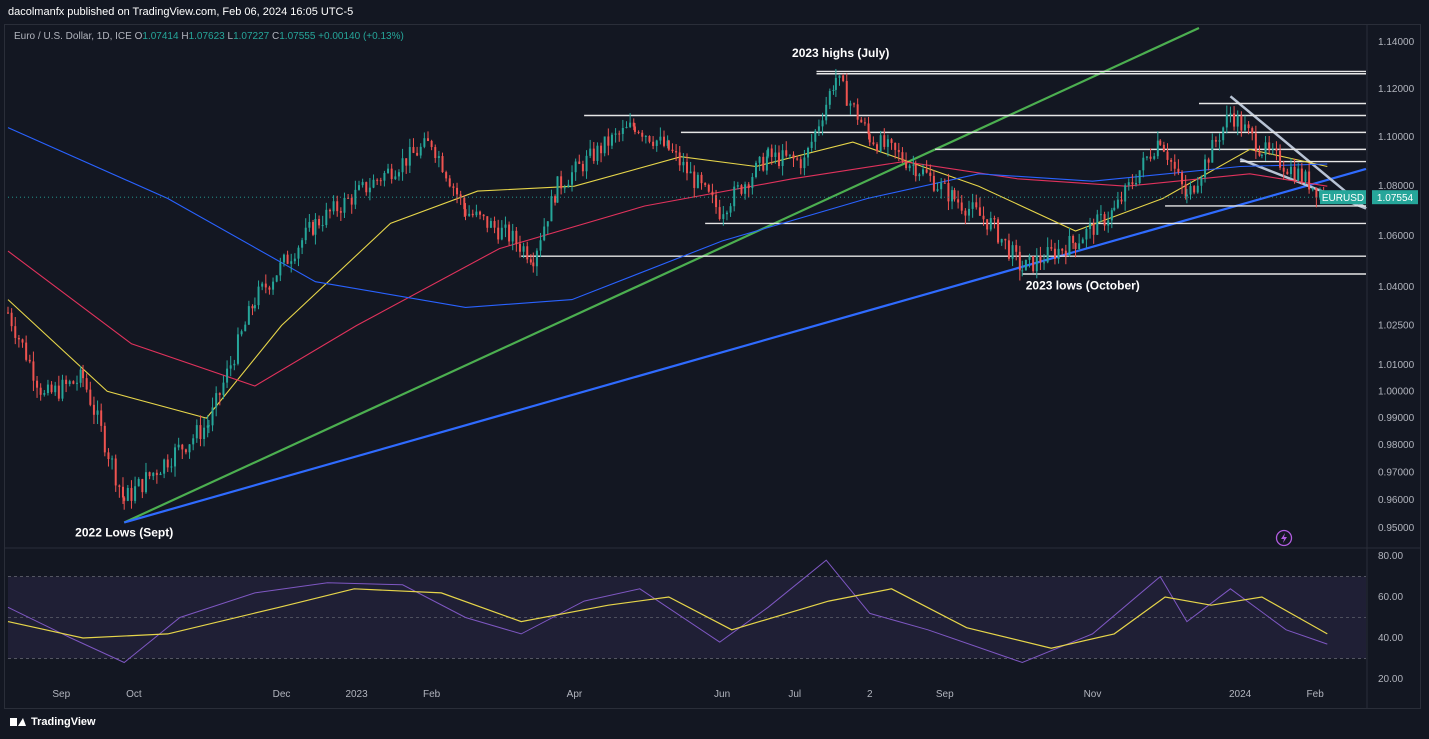  Describe the element at coordinates (73, 36) in the screenshot. I see `symbol-name: Euro / U.S. Dollar, 1D, ICE` at that location.